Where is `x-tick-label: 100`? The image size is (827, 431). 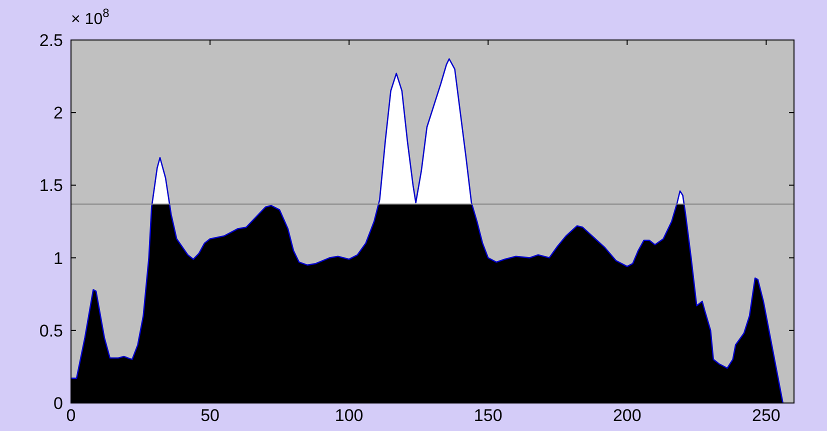 x-tick-label: 100 is located at coordinates (349, 415).